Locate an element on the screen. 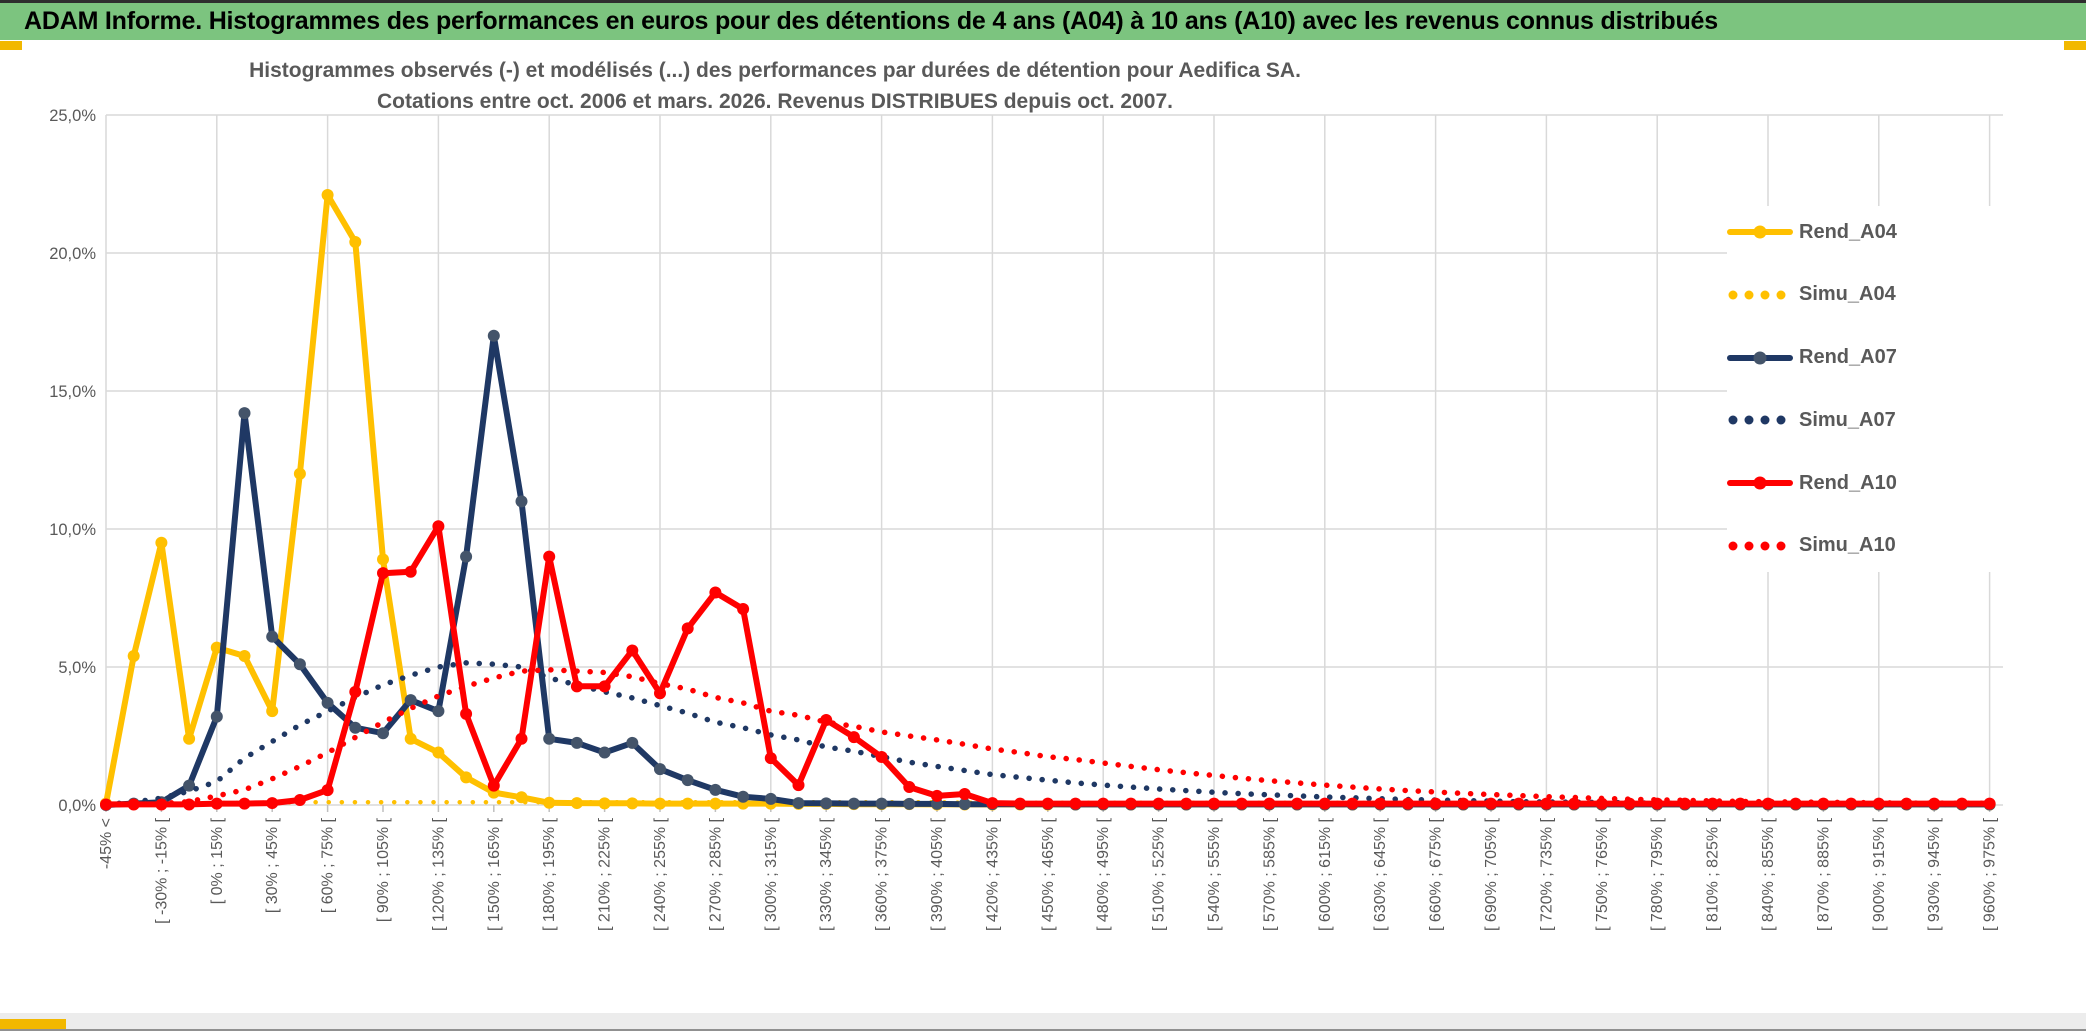  x-axis-label: [ 240% ; 255% [ is located at coordinates (660, 874).